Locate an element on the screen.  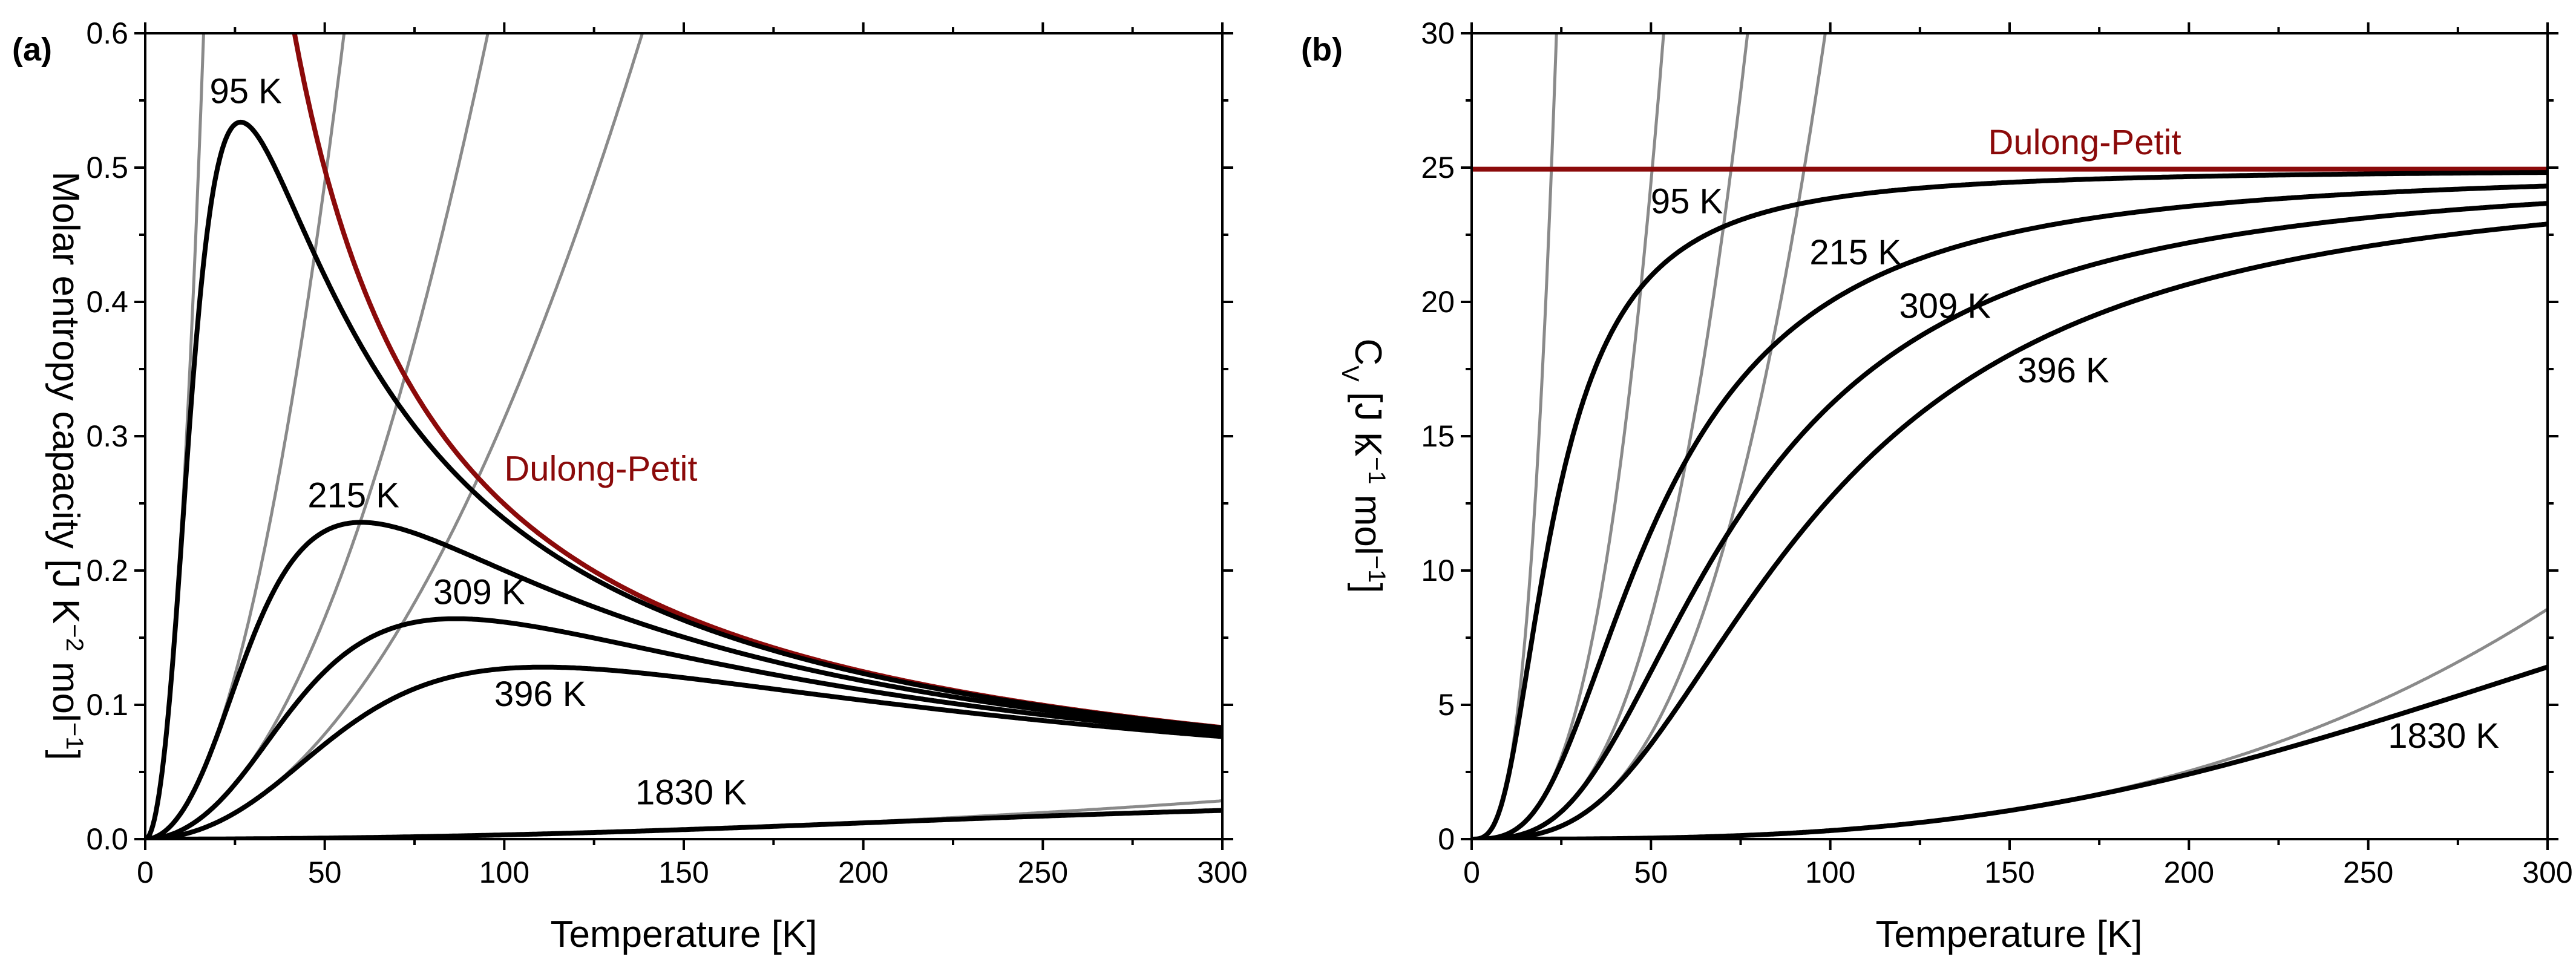
low-temperature-approx-line-95k is located at coordinates (175, 436).